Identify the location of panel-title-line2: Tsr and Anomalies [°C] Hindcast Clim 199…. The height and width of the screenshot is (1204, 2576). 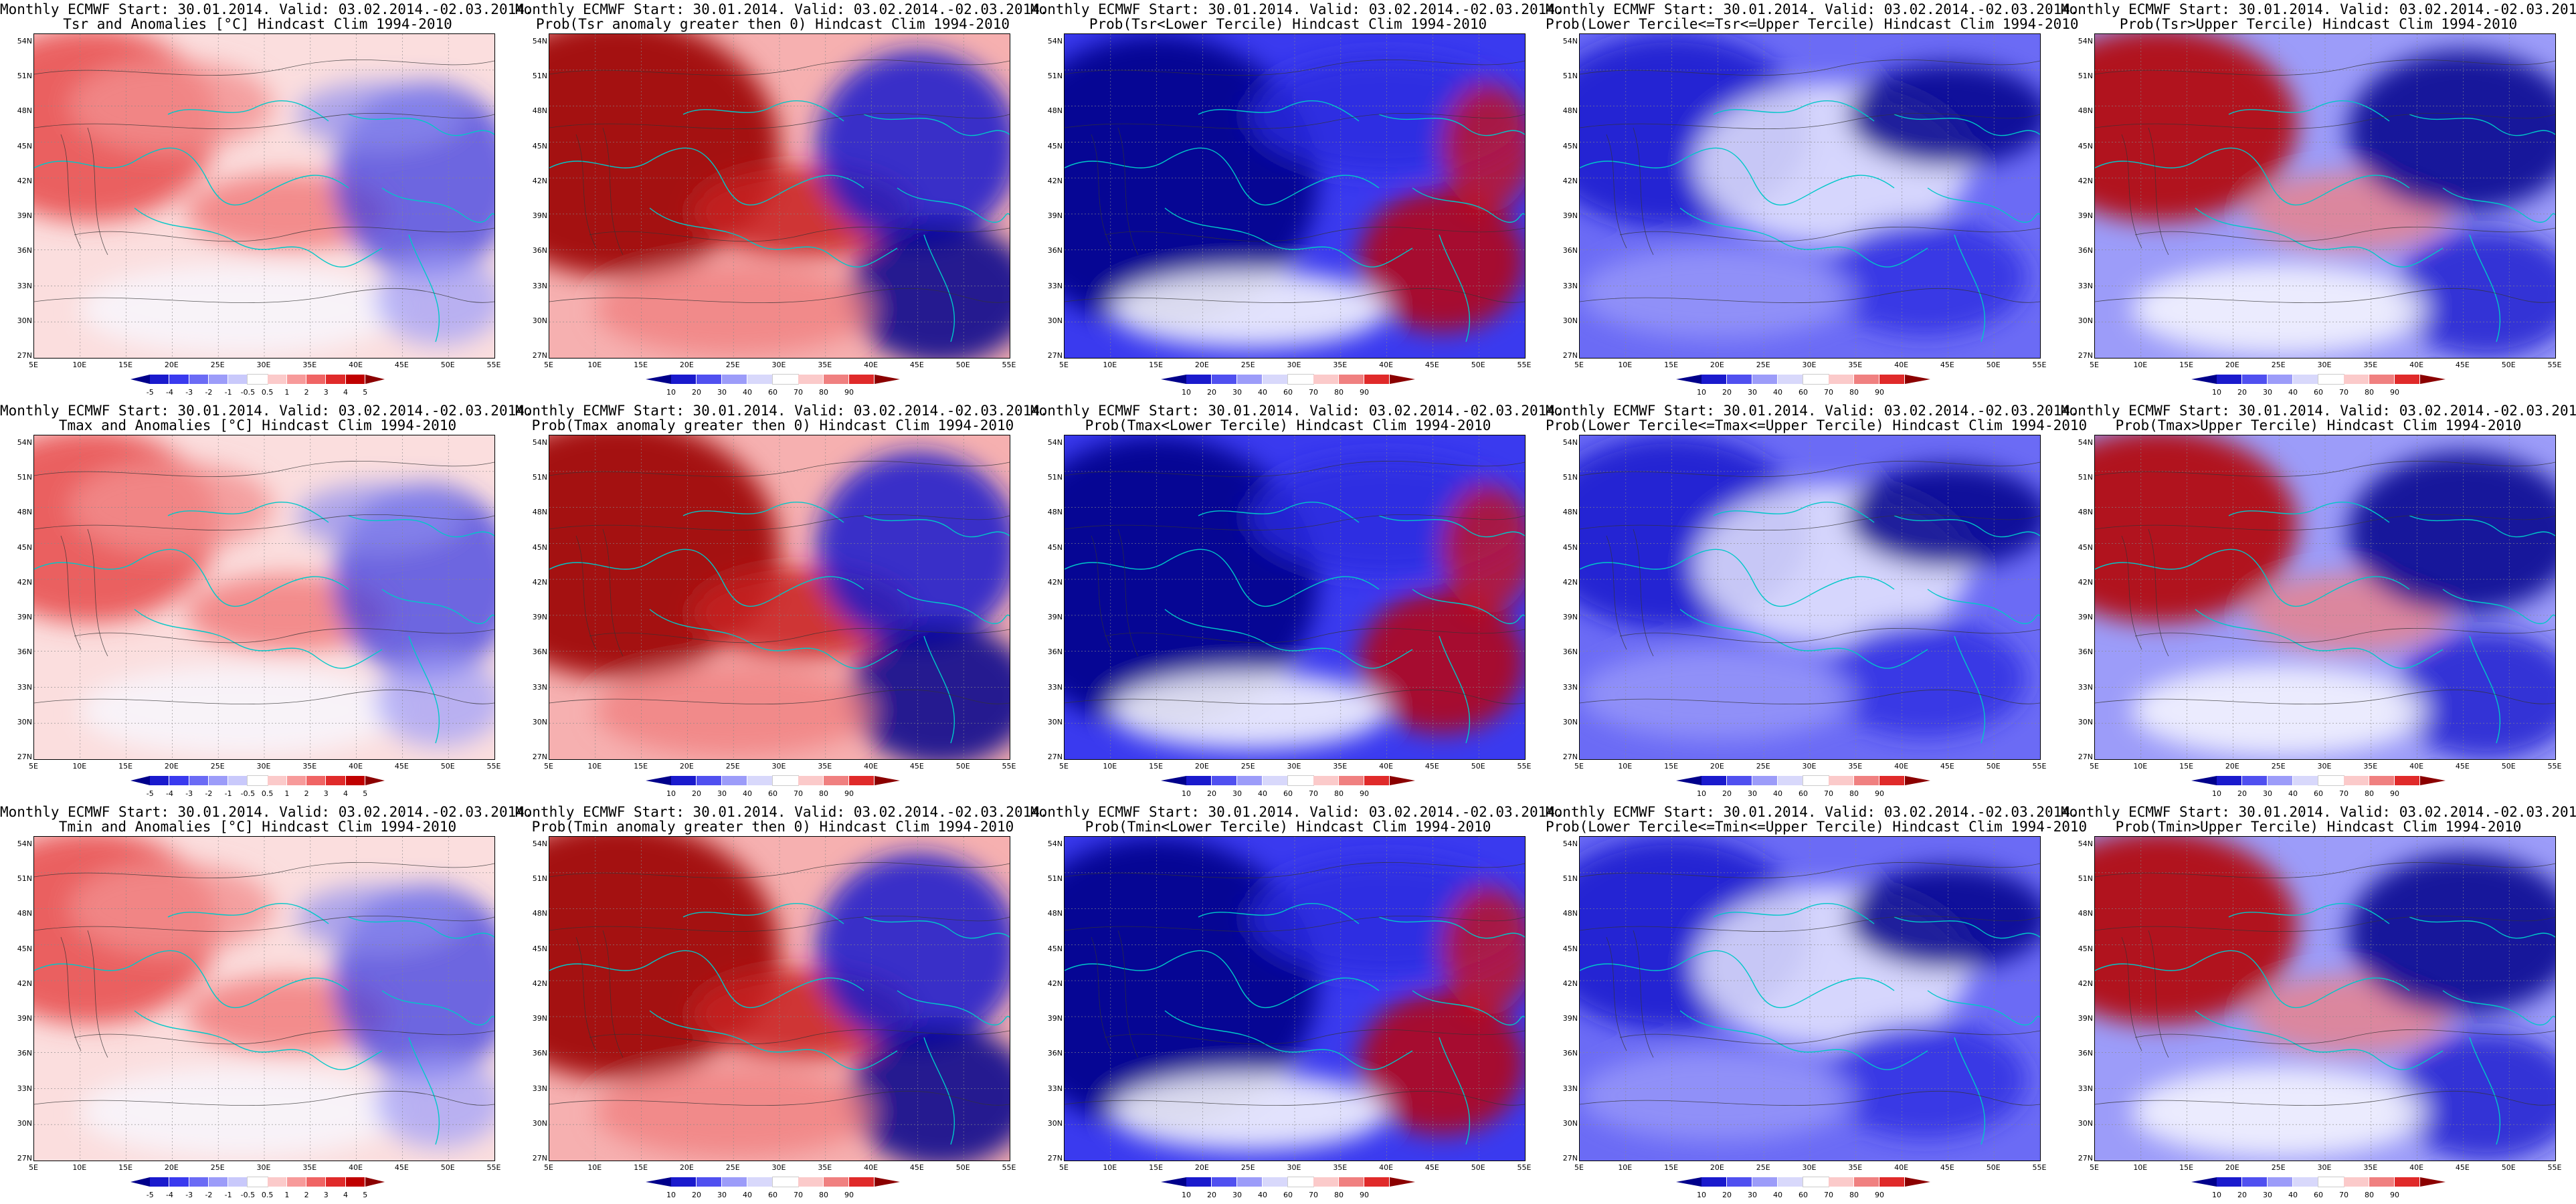
(257, 24).